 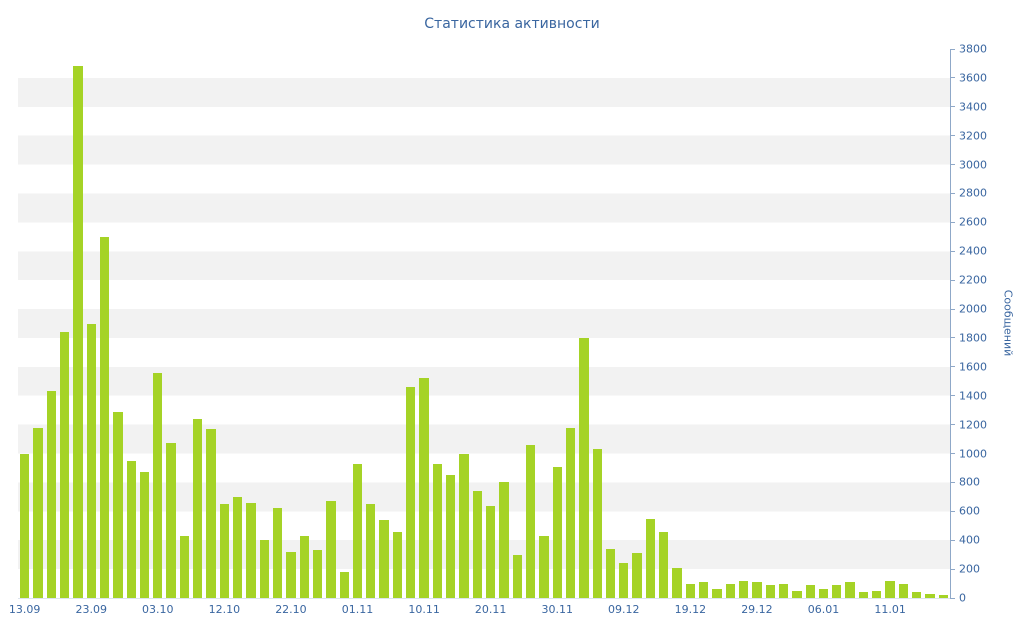 What do you see at coordinates (91, 609) in the screenshot?
I see `x-tick-label: 23.09` at bounding box center [91, 609].